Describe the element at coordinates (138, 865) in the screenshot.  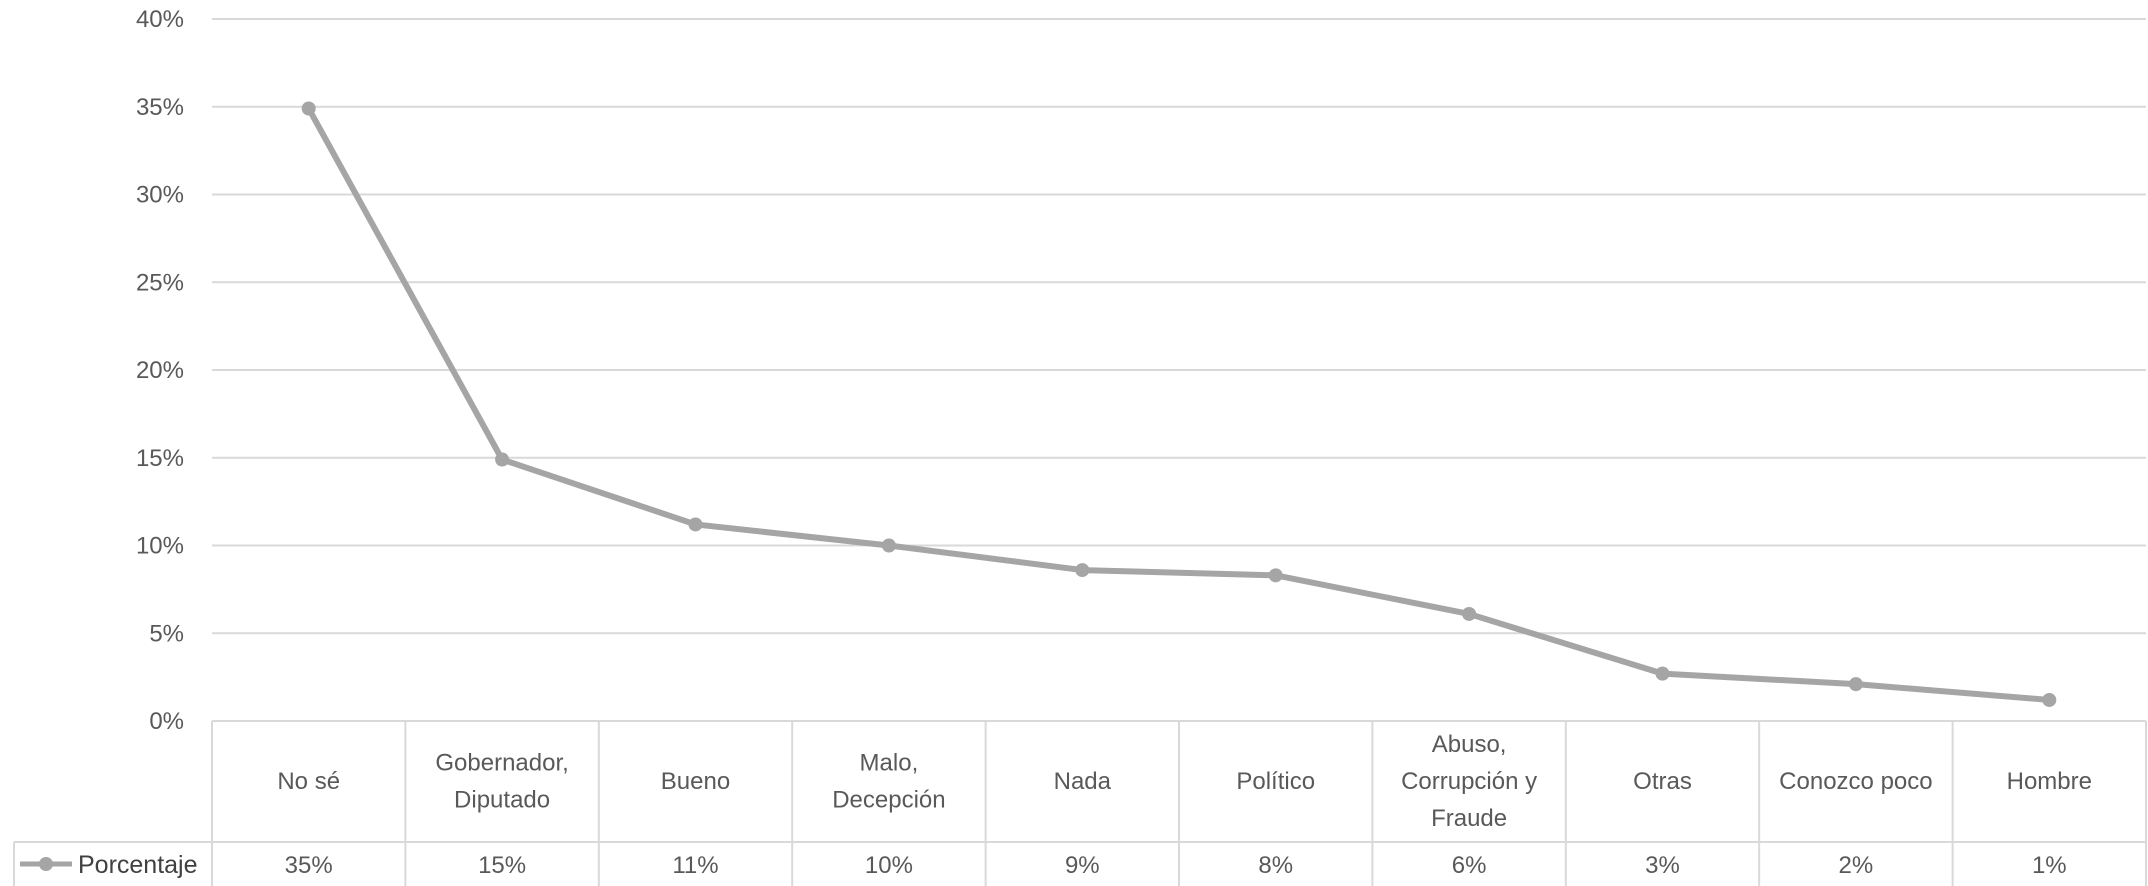
I see `legend-series-label: Porcentaje` at that location.